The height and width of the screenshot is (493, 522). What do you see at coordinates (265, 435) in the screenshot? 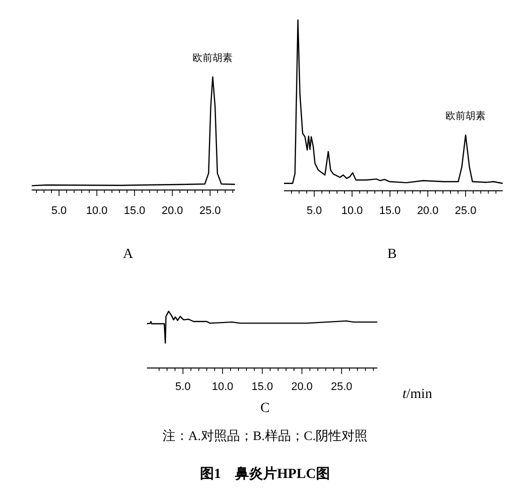
I see `text: 注：A.对照品；B.样品；C.阴性对照` at bounding box center [265, 435].